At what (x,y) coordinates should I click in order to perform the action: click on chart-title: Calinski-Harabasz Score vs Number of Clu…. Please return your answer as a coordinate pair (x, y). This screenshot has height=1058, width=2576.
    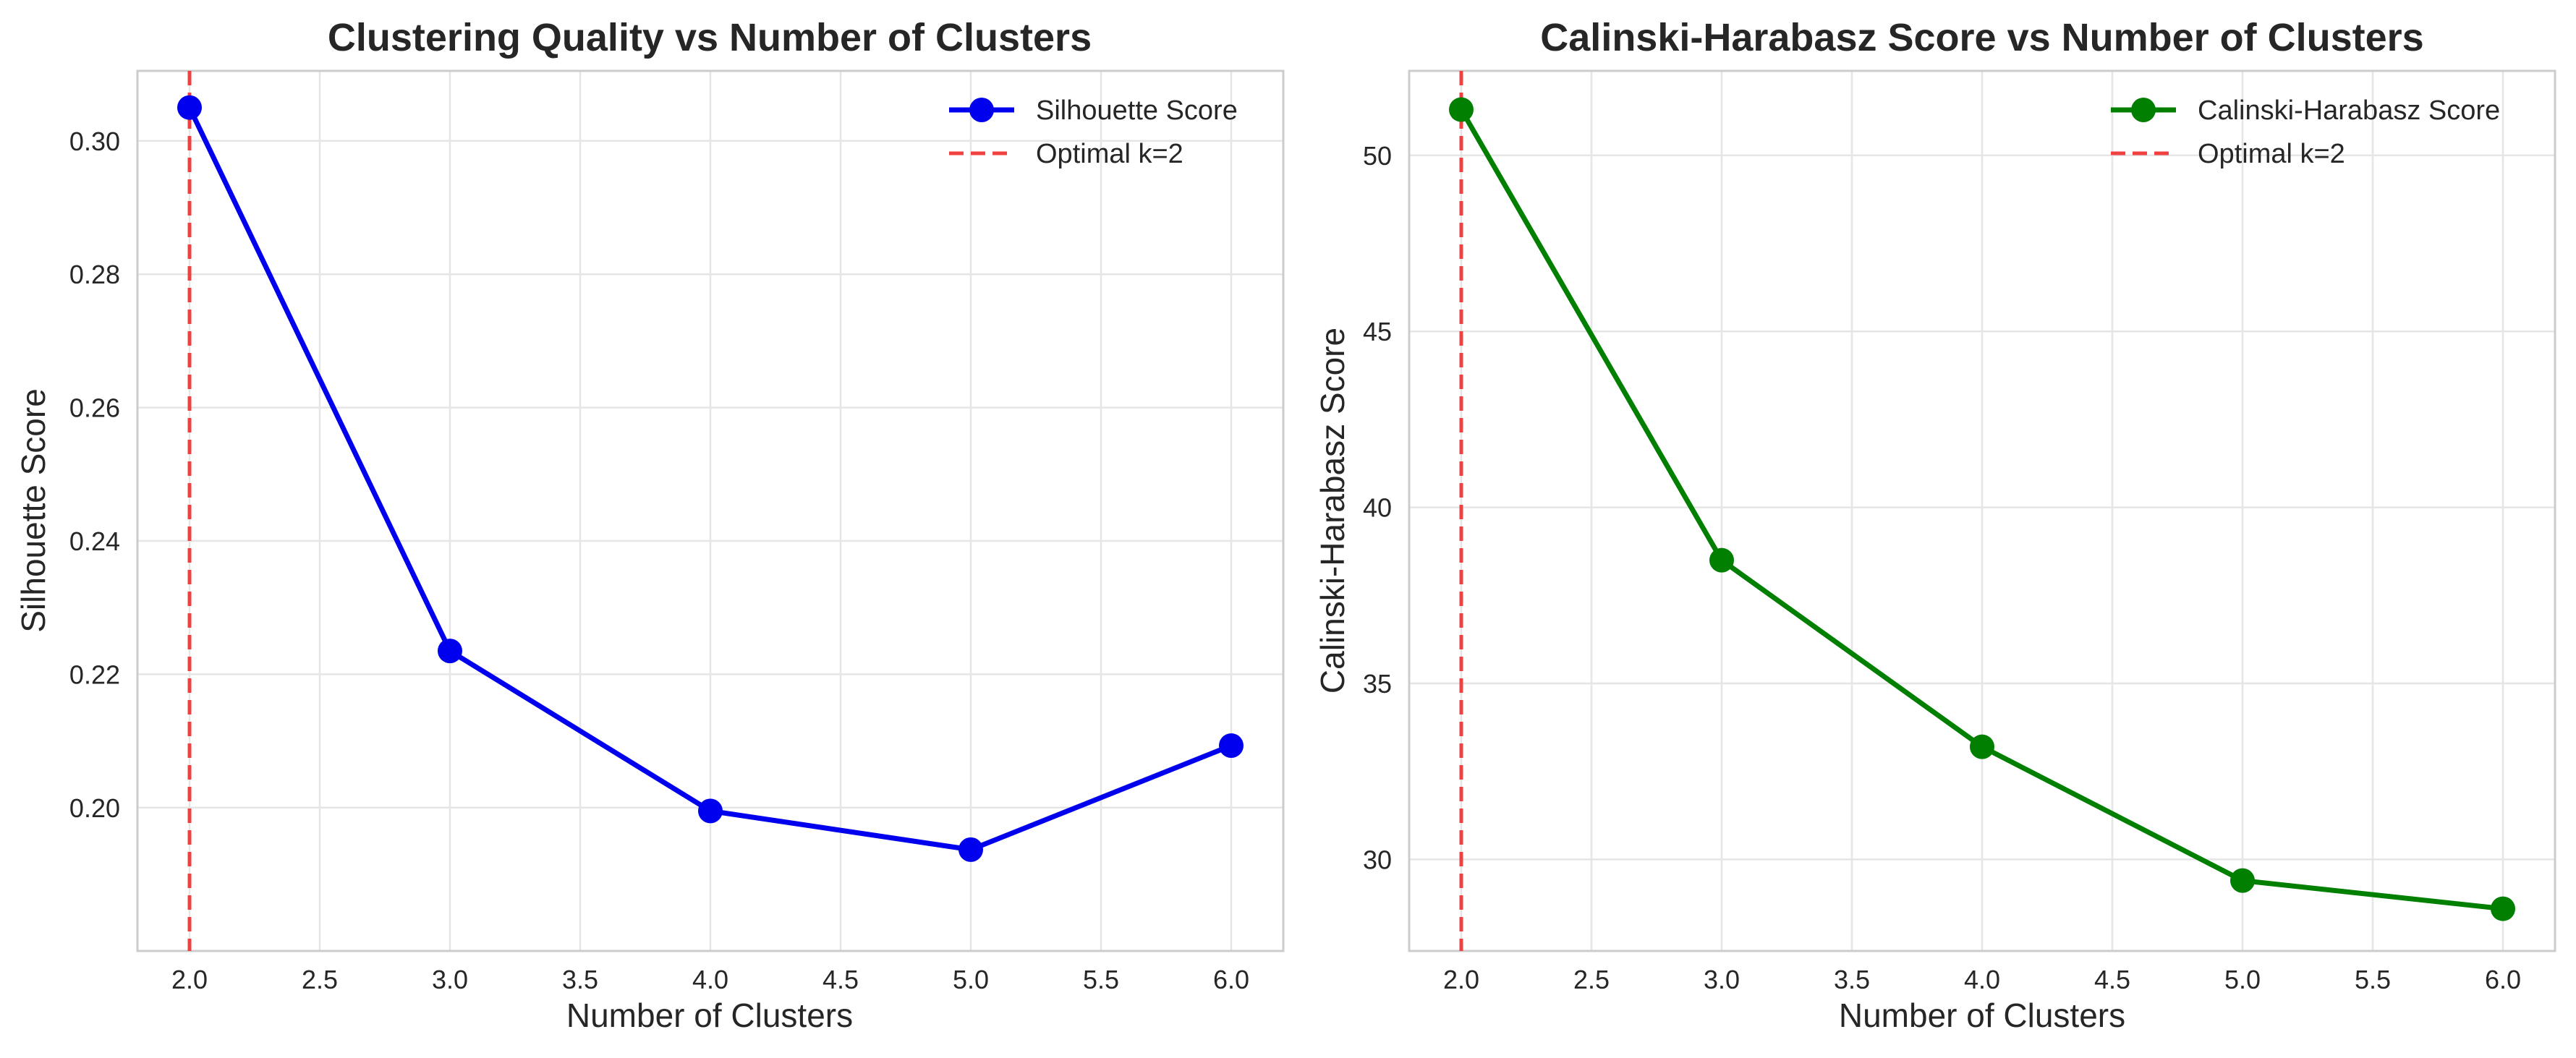
    Looking at the image, I should click on (1981, 37).